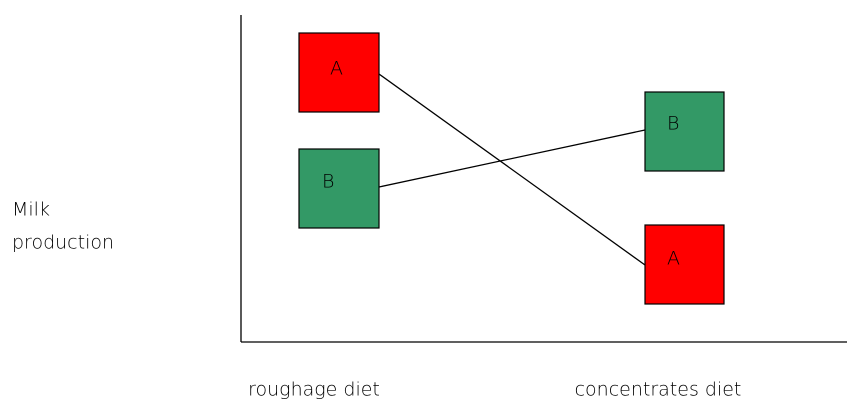 This screenshot has width=847, height=405. Describe the element at coordinates (658, 390) in the screenshot. I see `x-category-label: concentrates diet` at that location.